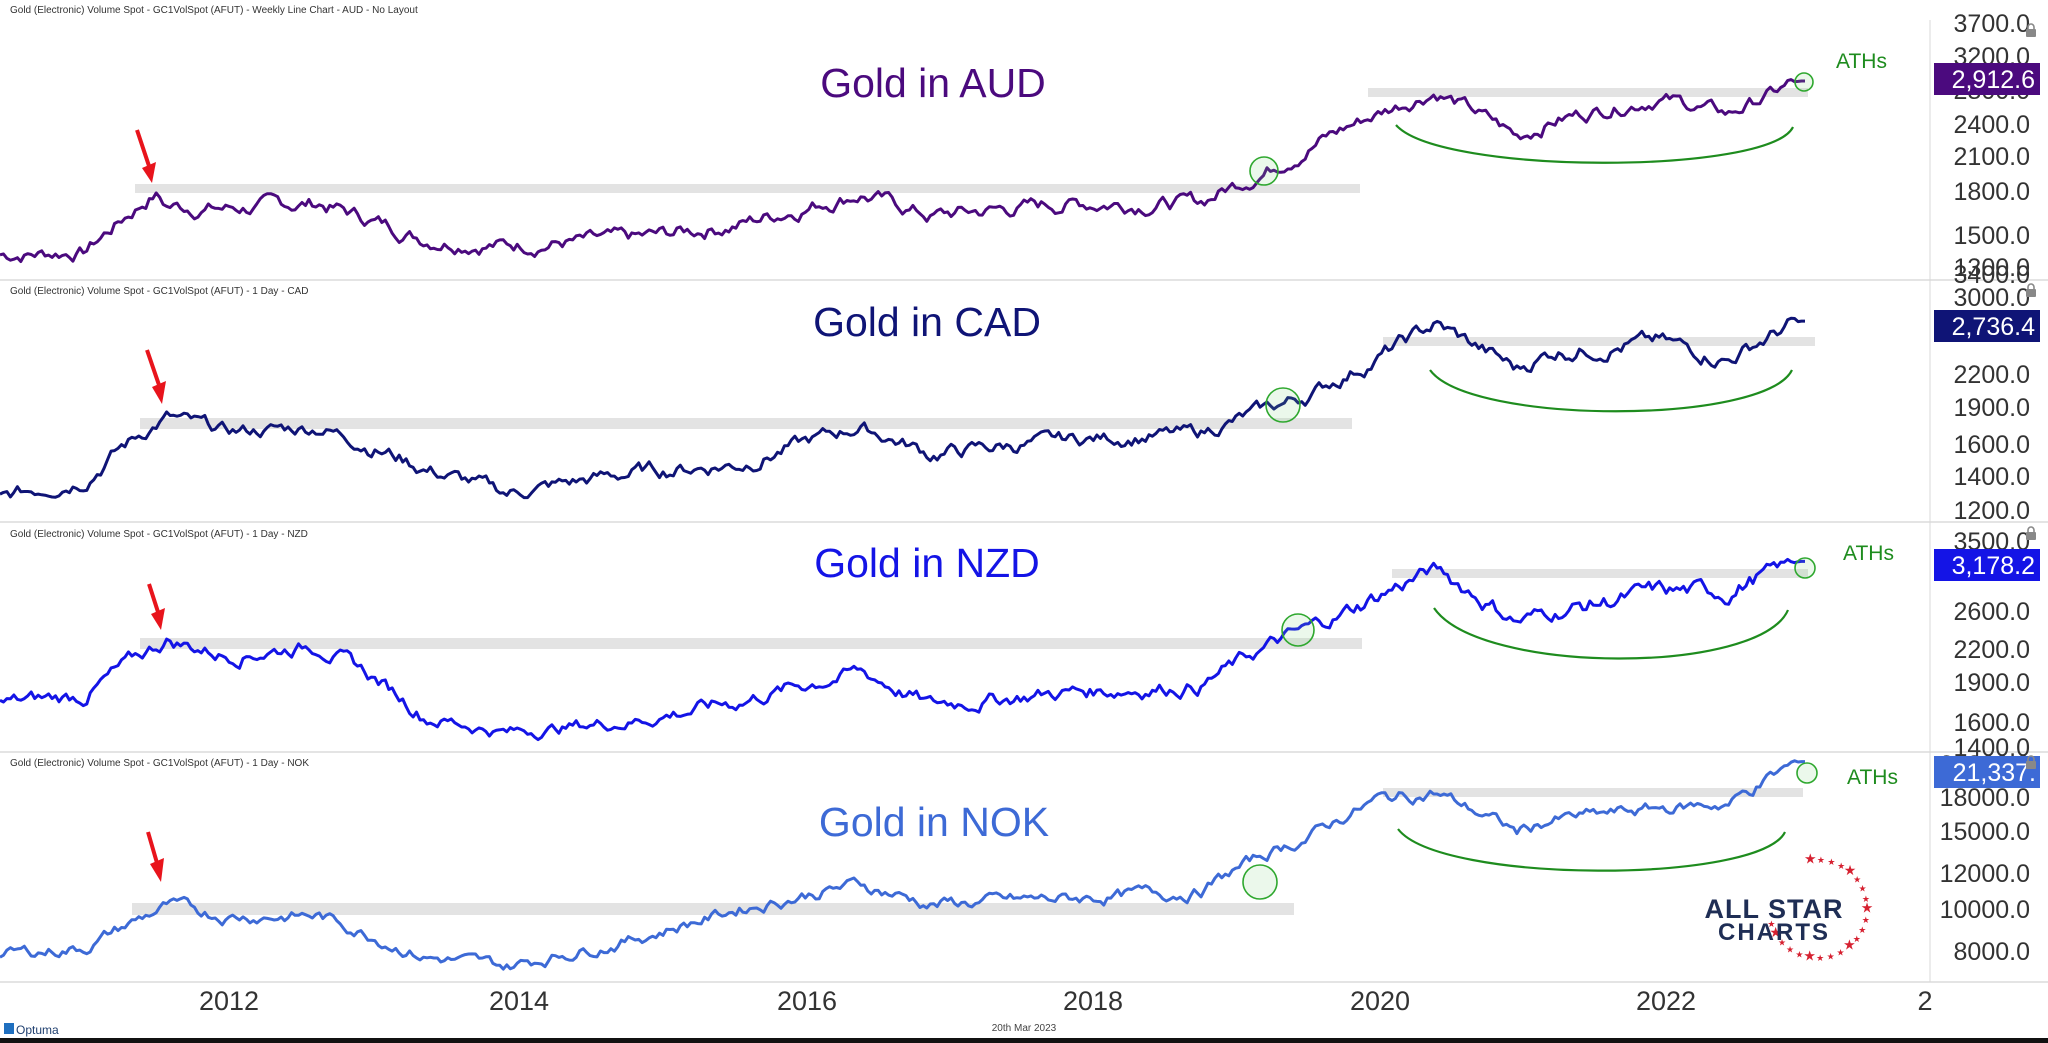 The height and width of the screenshot is (1043, 2048). What do you see at coordinates (1992, 612) in the screenshot?
I see `y-tick: 2600.0` at bounding box center [1992, 612].